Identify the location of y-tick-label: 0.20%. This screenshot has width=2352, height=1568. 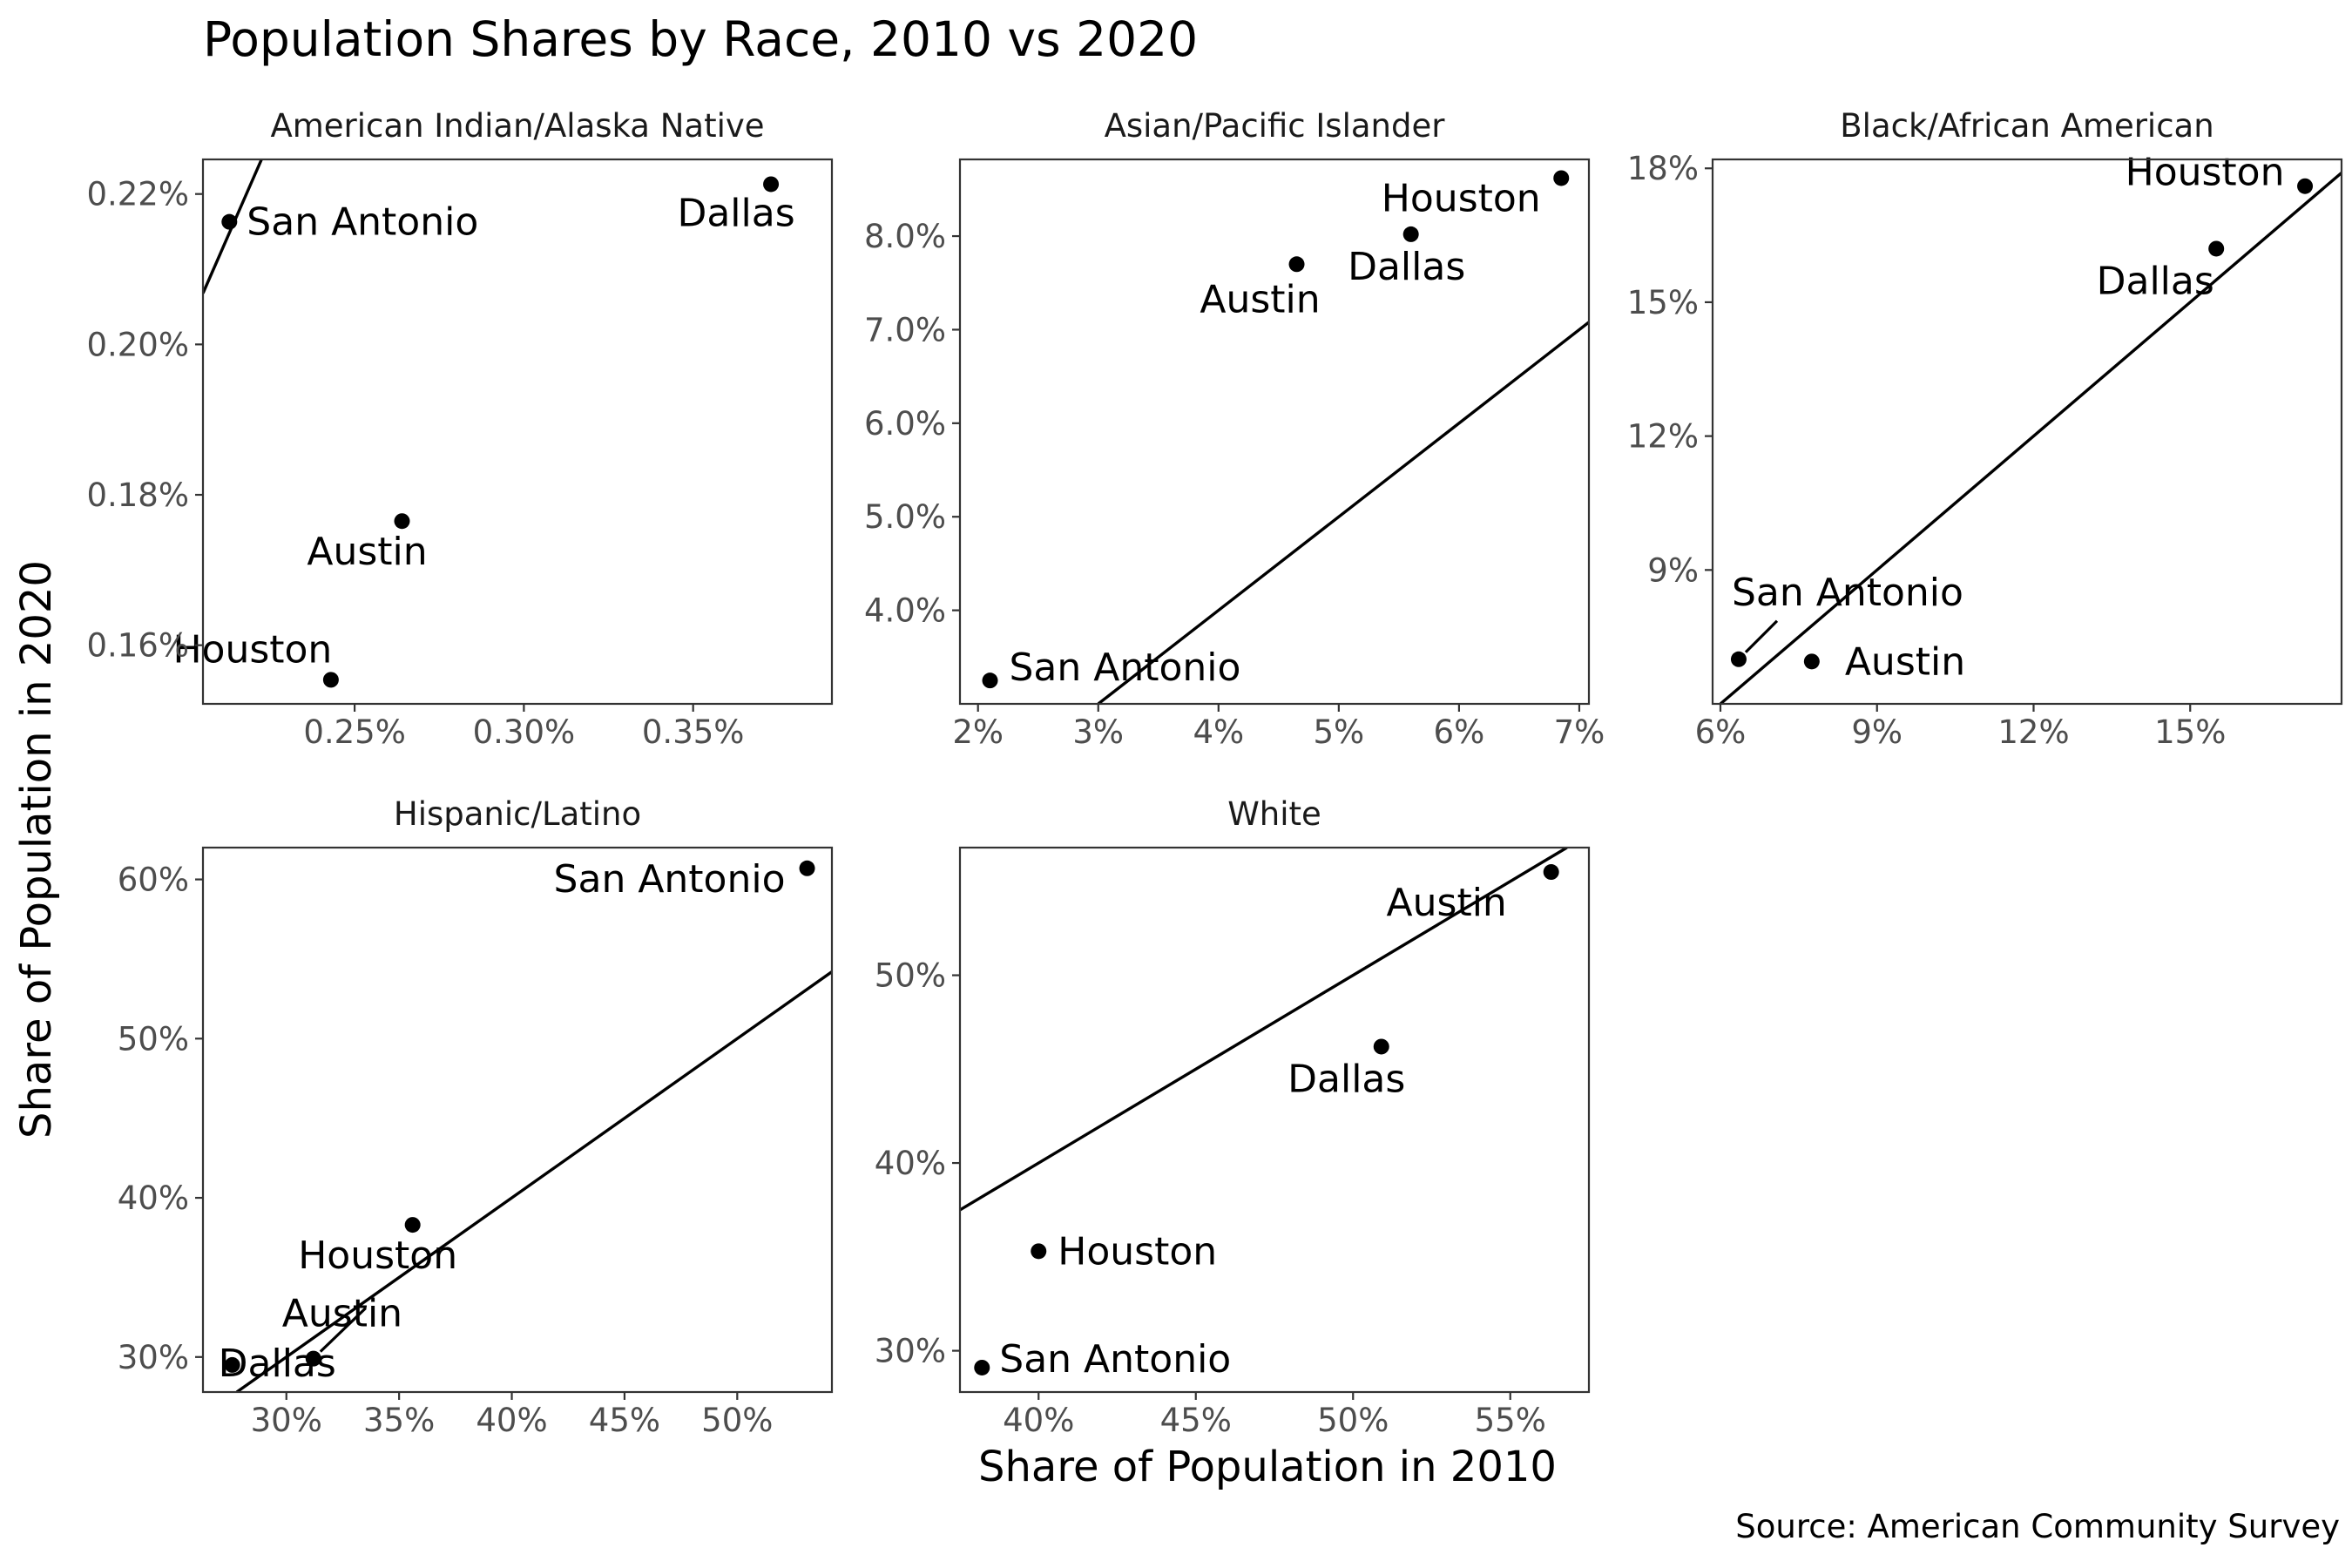
(137, 344).